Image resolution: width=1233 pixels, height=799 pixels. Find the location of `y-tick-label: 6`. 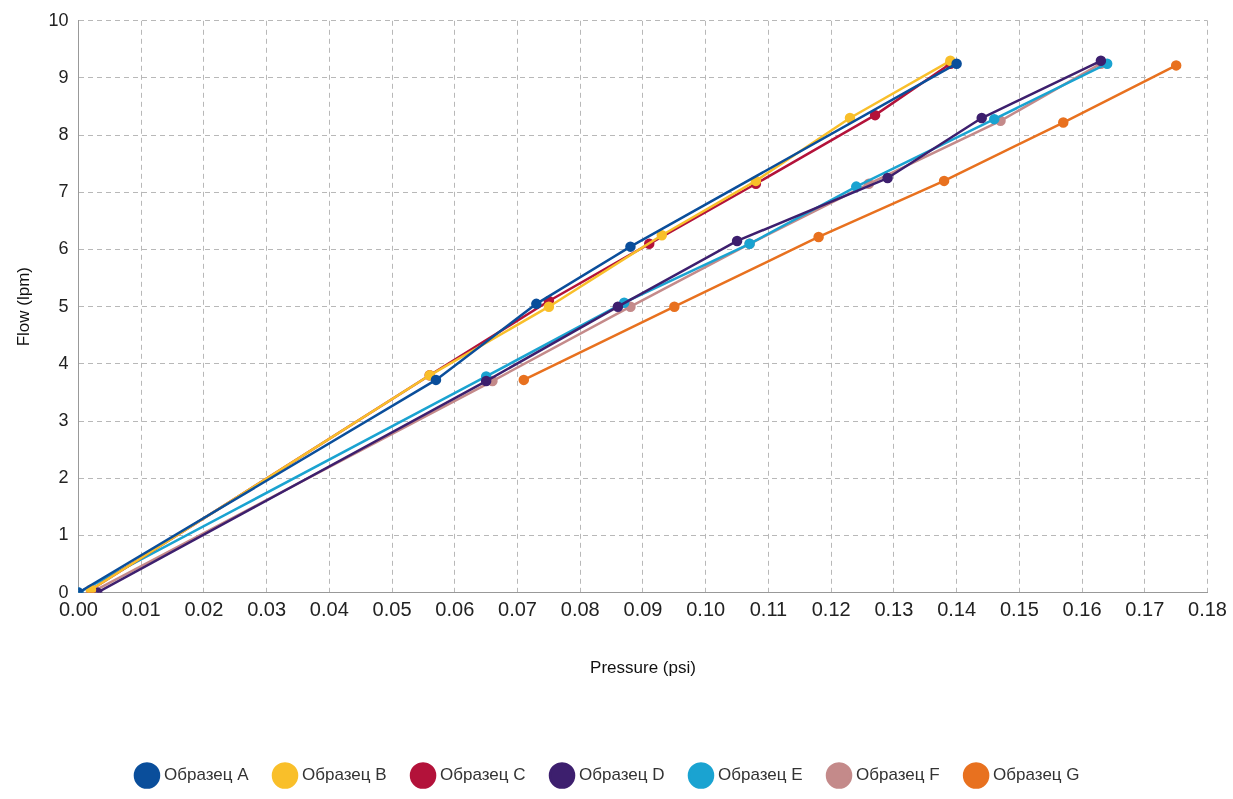

y-tick-label: 6 is located at coordinates (63, 248).